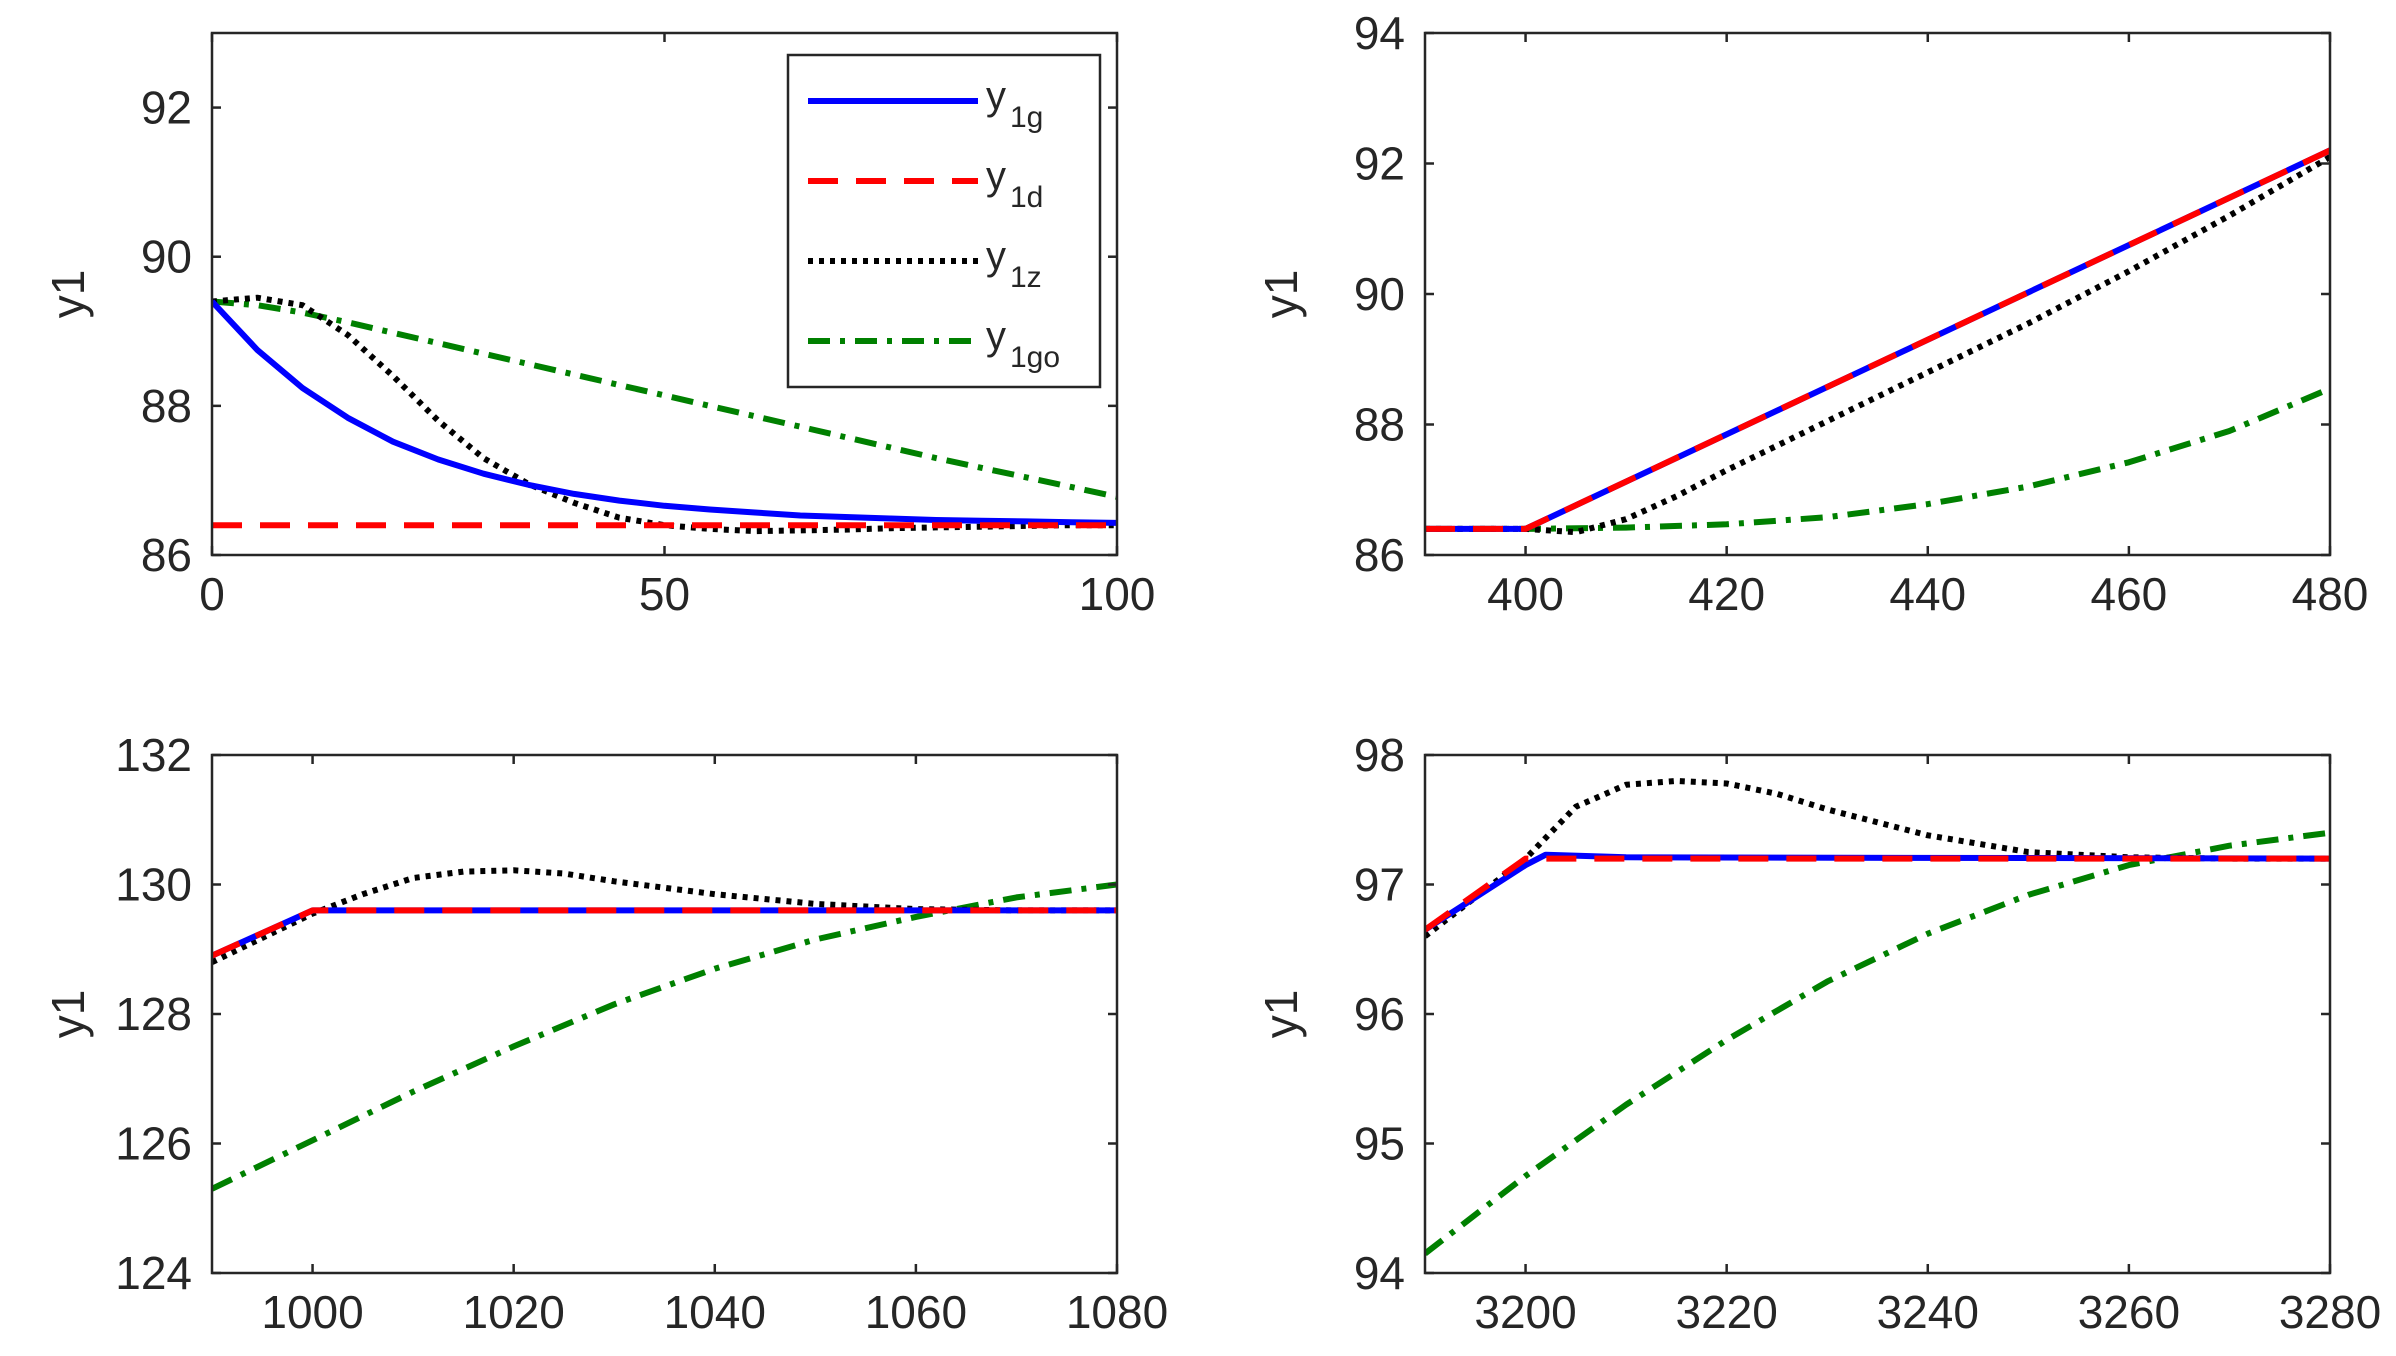  What do you see at coordinates (1726, 594) in the screenshot?
I see `x-tick-label: 420` at bounding box center [1726, 594].